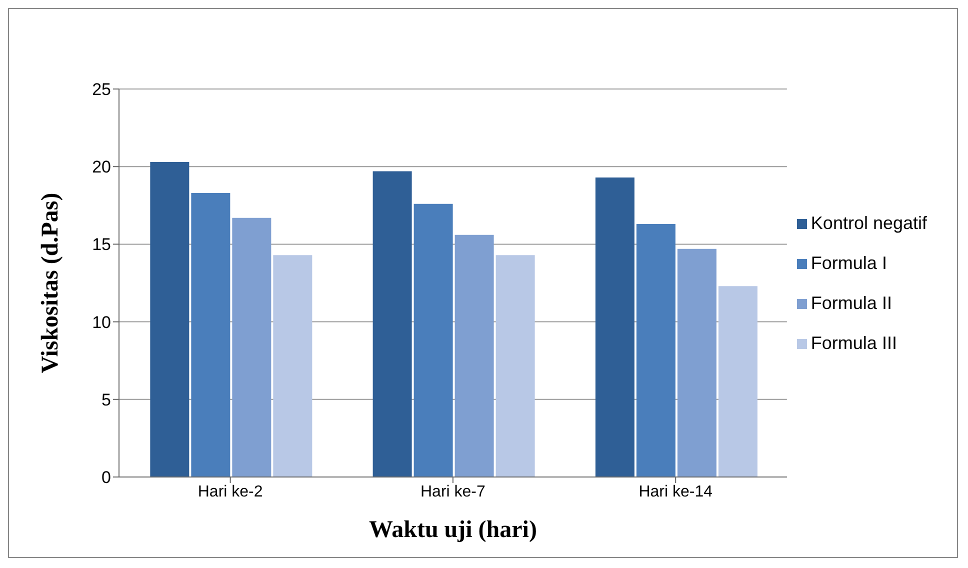  What do you see at coordinates (101, 322) in the screenshot?
I see `y-tick-label: 10` at bounding box center [101, 322].